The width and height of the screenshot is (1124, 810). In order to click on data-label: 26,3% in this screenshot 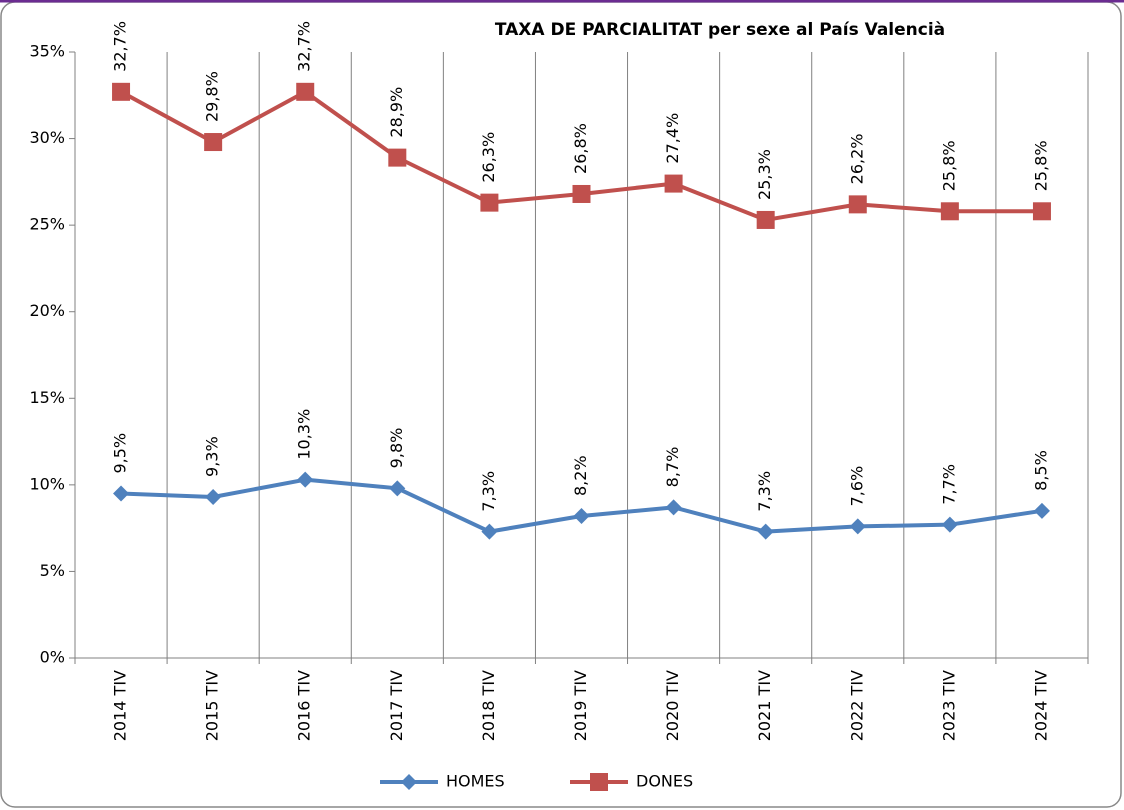, I will do `click(488, 157)`.